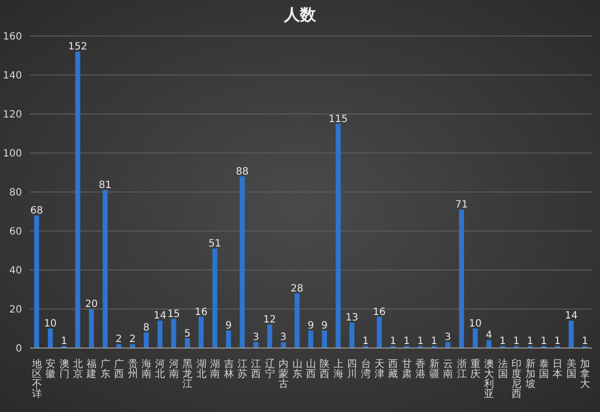 The image size is (600, 412). What do you see at coordinates (434, 369) in the screenshot?
I see `x-tick-label: 新疆` at bounding box center [434, 369].